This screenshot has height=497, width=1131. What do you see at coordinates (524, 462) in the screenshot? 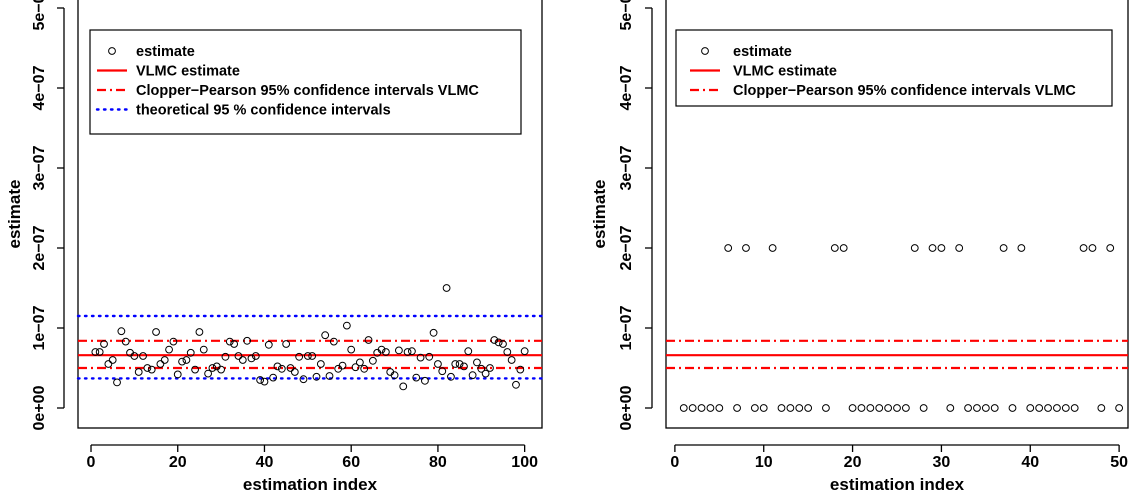
I see `x-tick-label: 100` at bounding box center [524, 462].